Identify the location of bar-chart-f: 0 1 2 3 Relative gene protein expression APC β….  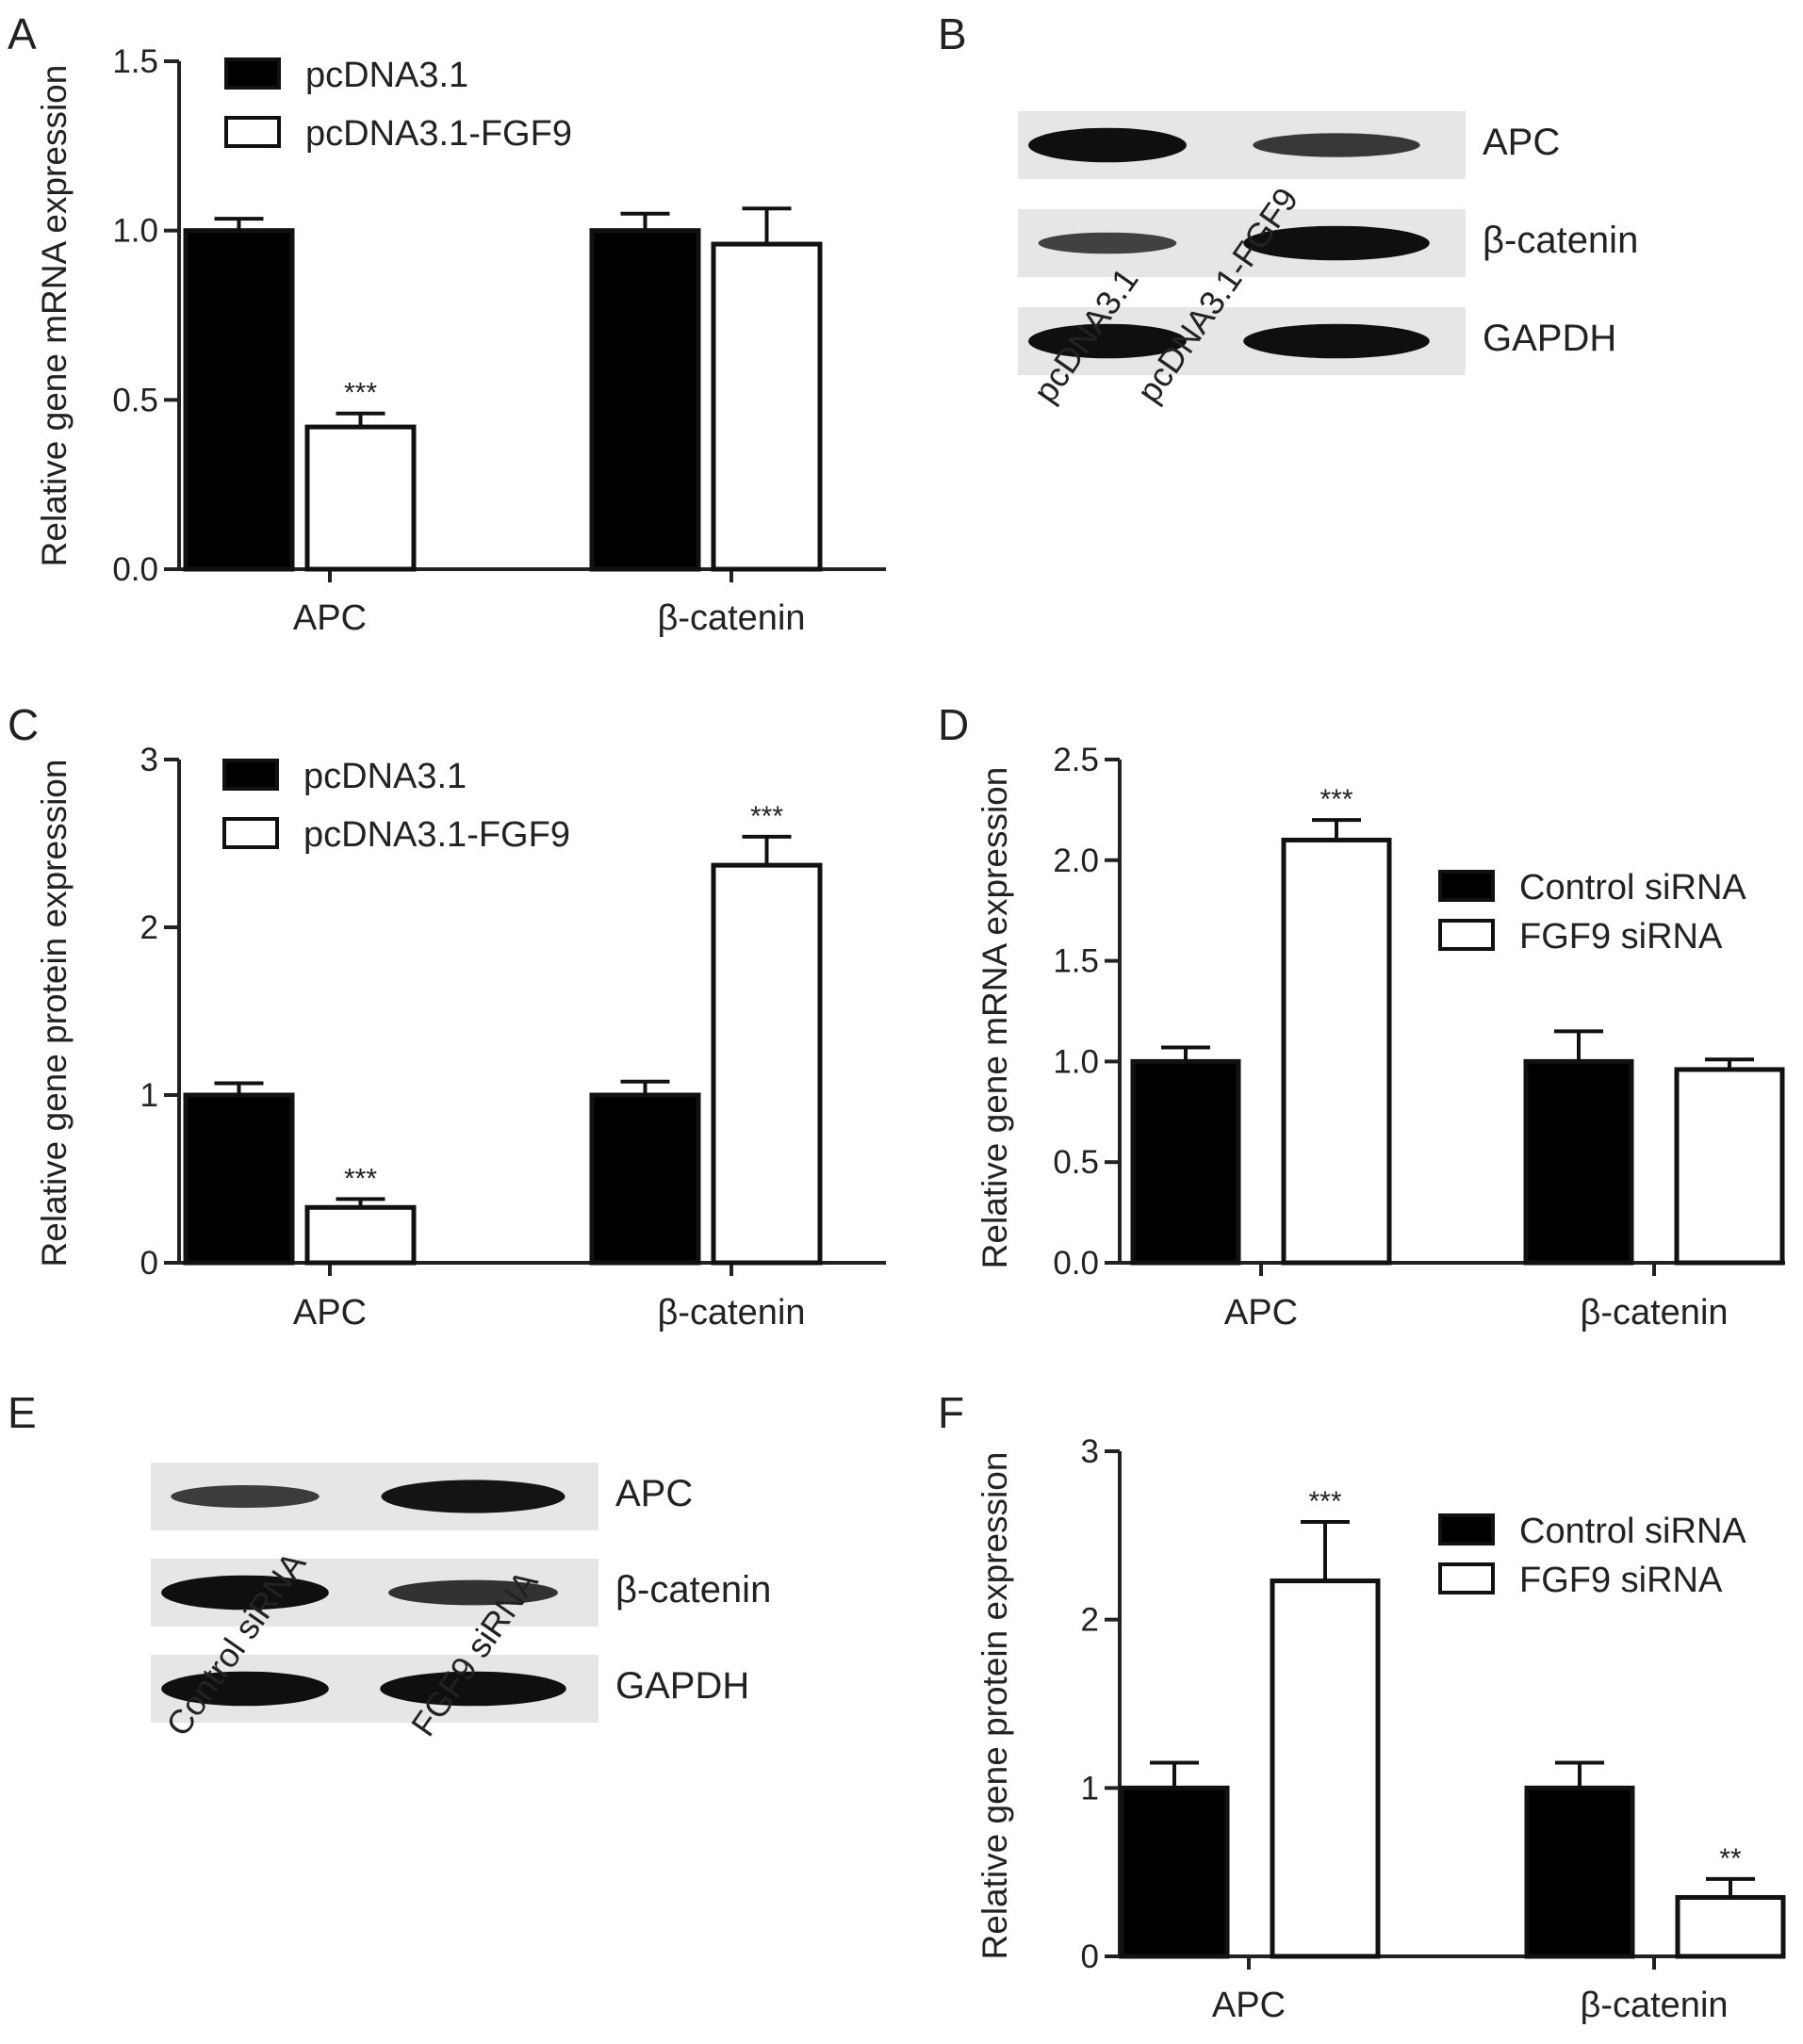
(1380, 1729).